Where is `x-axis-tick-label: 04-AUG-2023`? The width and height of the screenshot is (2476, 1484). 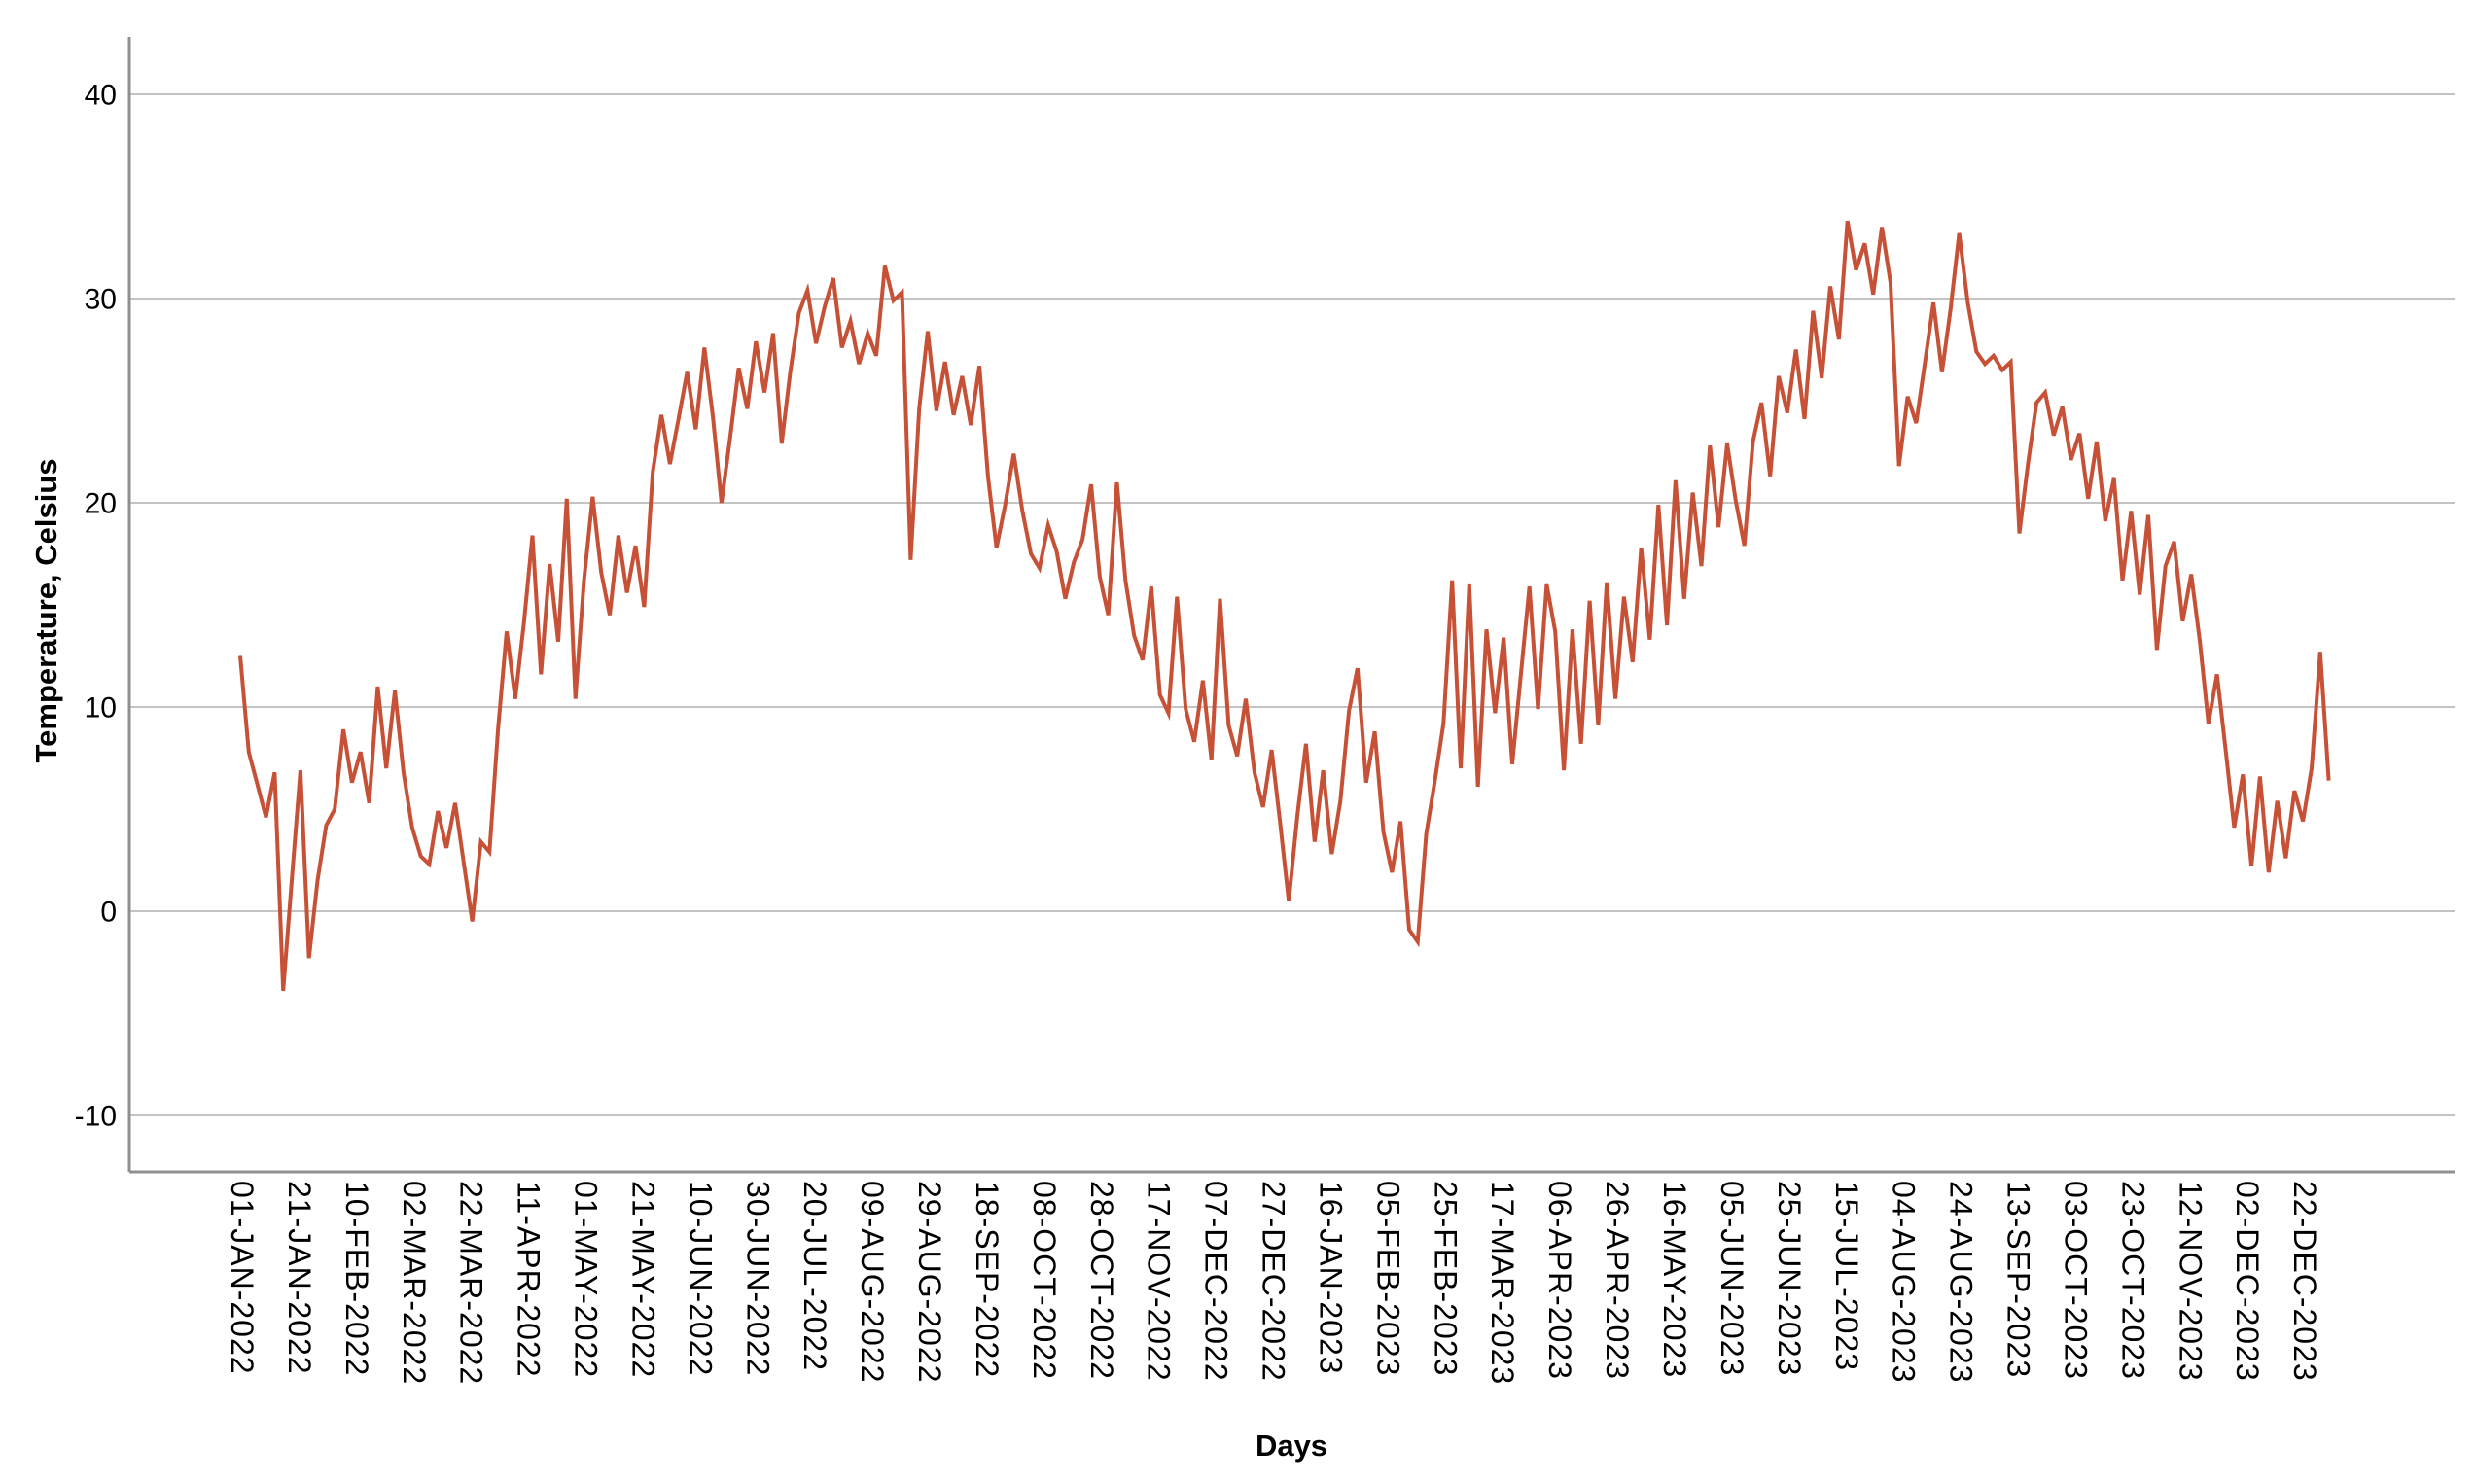
x-axis-tick-label: 04-AUG-2023 is located at coordinates (1904, 1282).